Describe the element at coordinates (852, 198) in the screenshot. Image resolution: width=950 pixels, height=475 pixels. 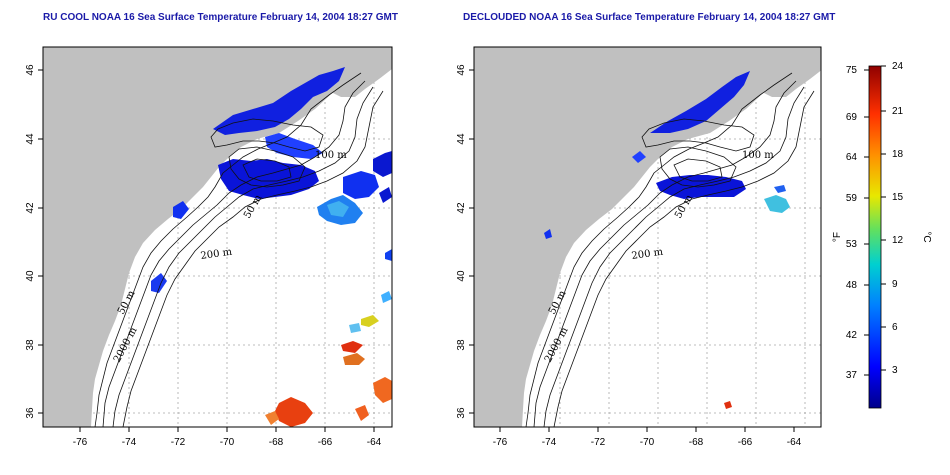
I see `fahrenheit-tick: 59` at that location.